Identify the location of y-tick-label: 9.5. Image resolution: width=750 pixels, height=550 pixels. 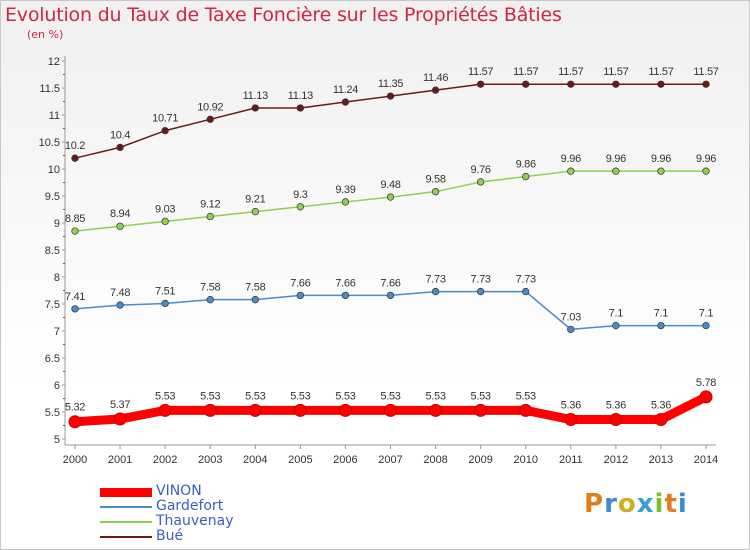
(52, 197).